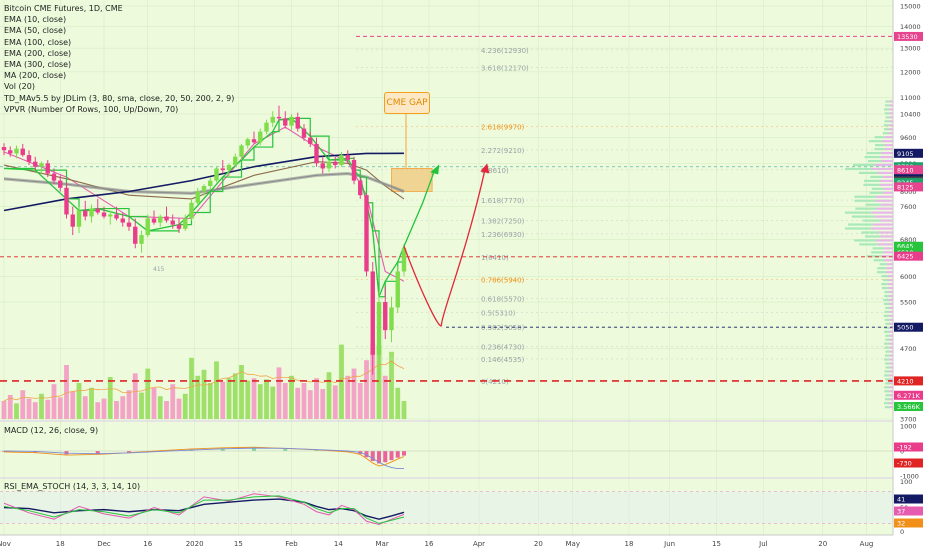 Image resolution: width=932 pixels, height=554 pixels. Describe the element at coordinates (429, 544) in the screenshot. I see `time-tick-label: 16` at that location.